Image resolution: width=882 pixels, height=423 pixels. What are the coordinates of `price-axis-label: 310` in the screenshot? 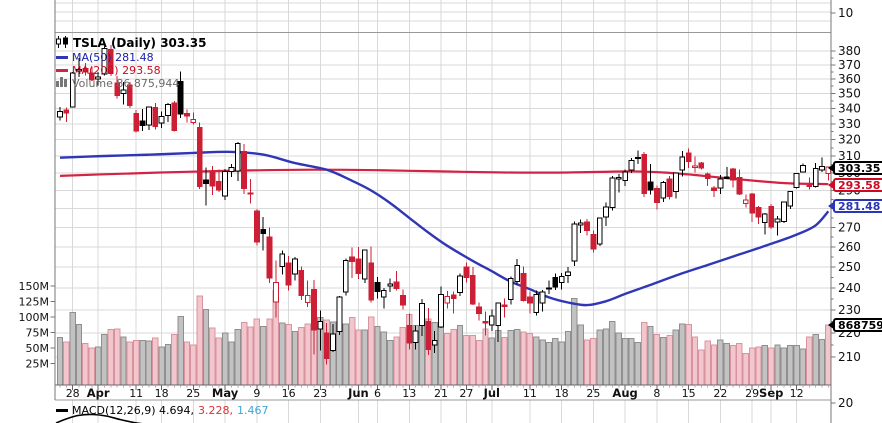 It's located at (849, 156).